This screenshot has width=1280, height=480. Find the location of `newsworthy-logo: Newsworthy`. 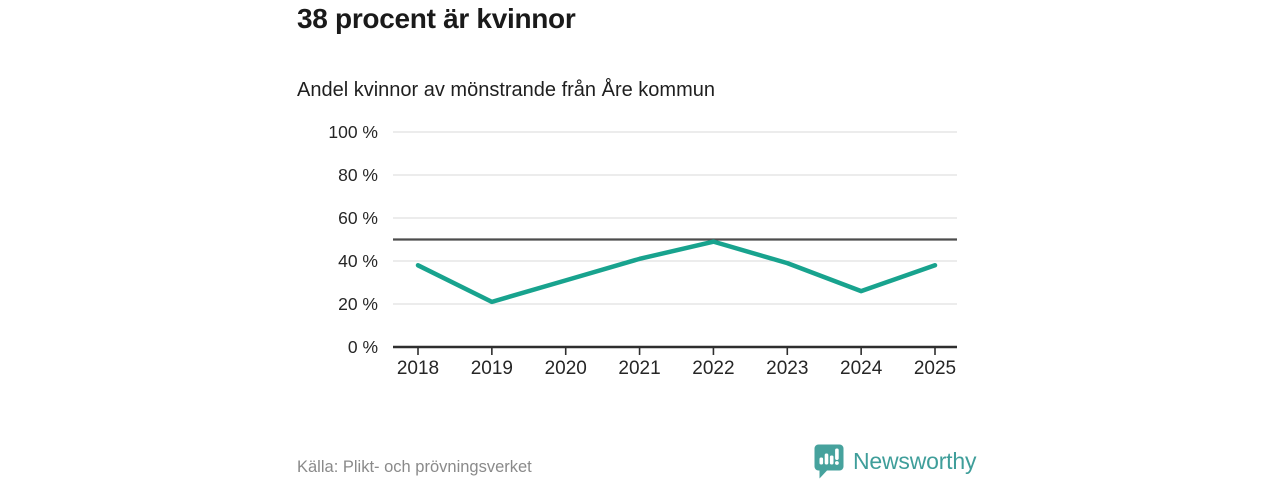

newsworthy-logo: Newsworthy is located at coordinates (895, 461).